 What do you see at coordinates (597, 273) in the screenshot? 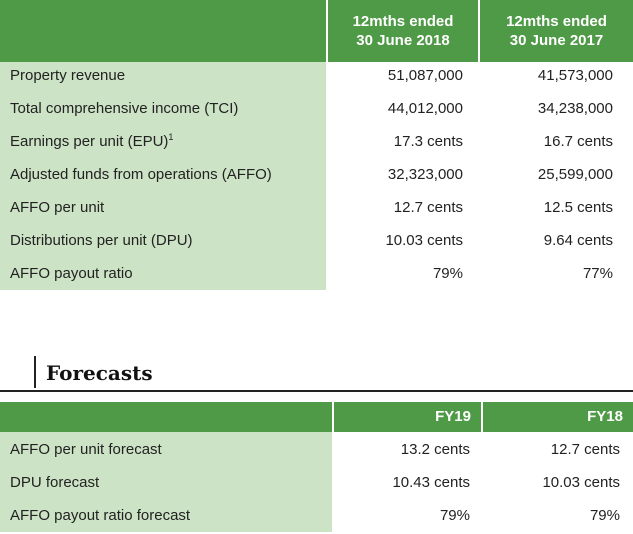
I see `cell-2017: 77%` at bounding box center [597, 273].